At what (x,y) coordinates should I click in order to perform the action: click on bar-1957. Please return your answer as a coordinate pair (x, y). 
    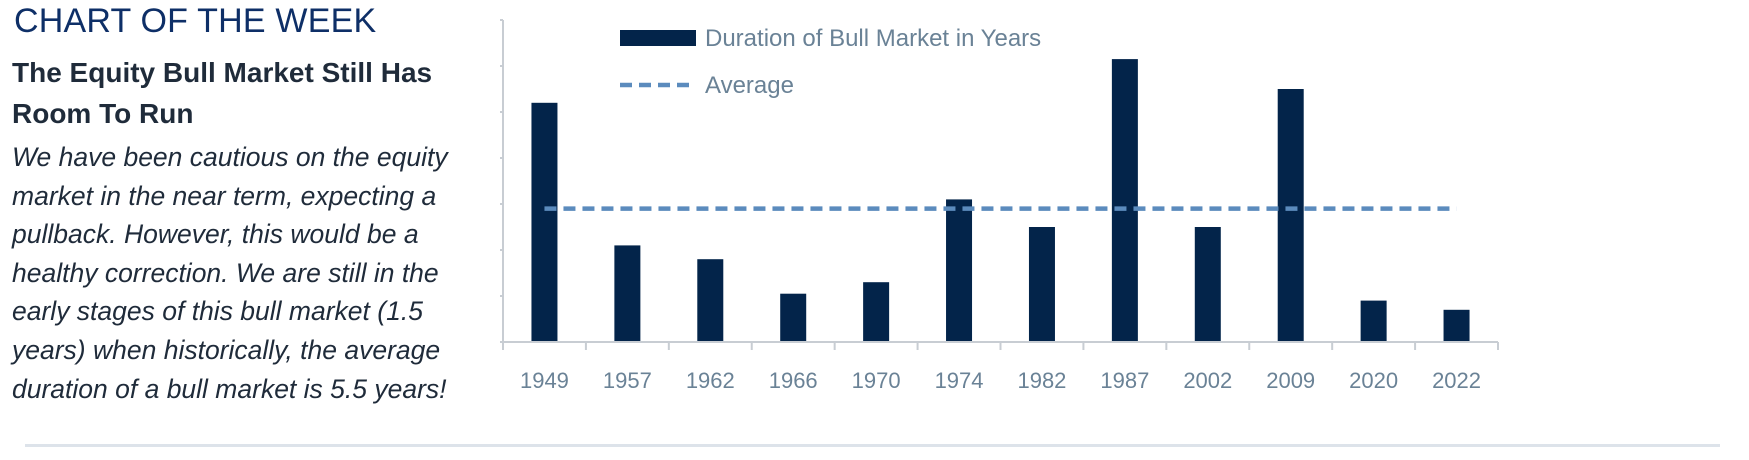
    Looking at the image, I should click on (627, 293).